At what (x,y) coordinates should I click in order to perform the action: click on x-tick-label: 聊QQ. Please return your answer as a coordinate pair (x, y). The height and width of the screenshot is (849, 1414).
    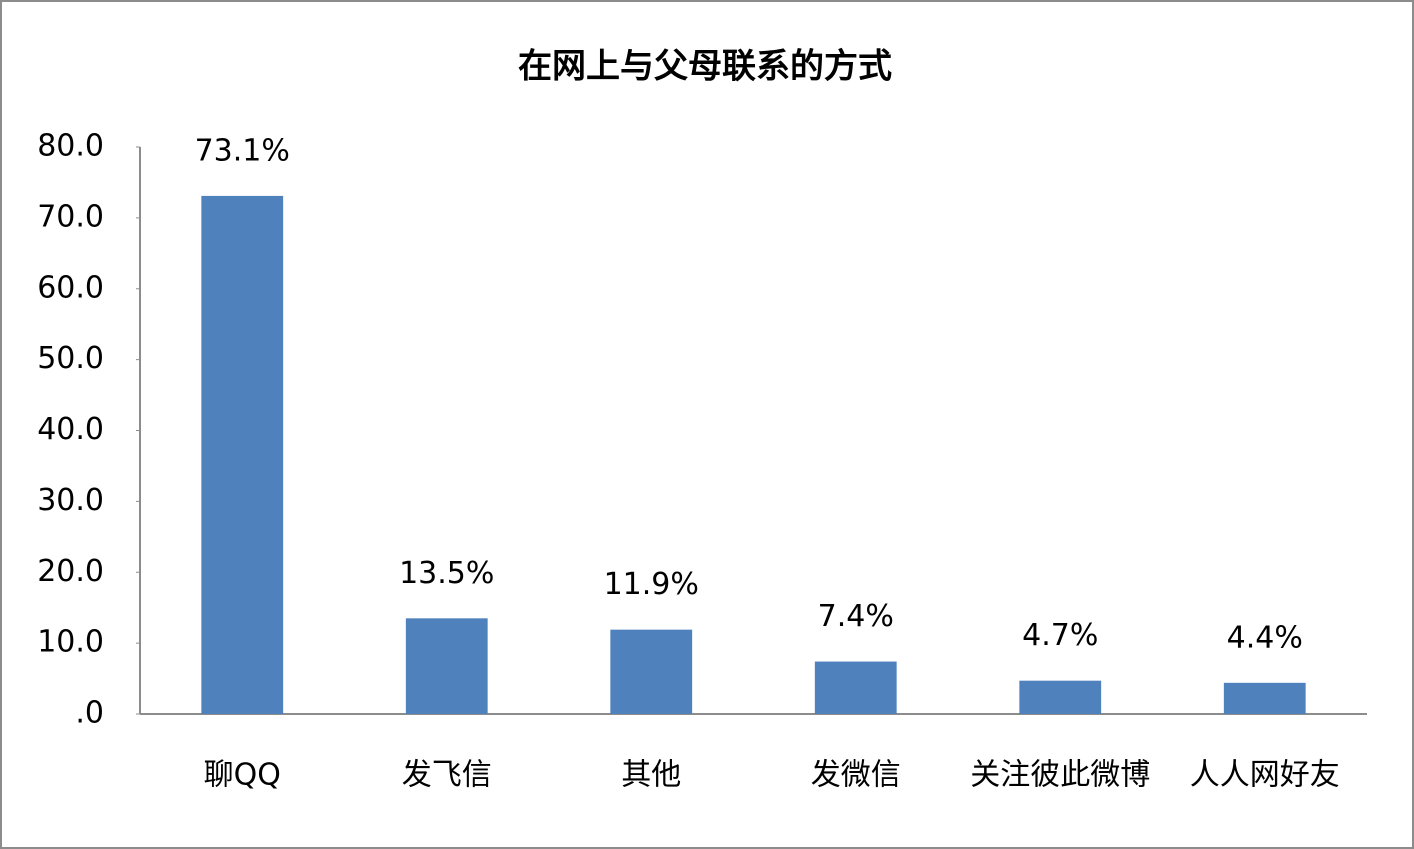
    Looking at the image, I should click on (242, 775).